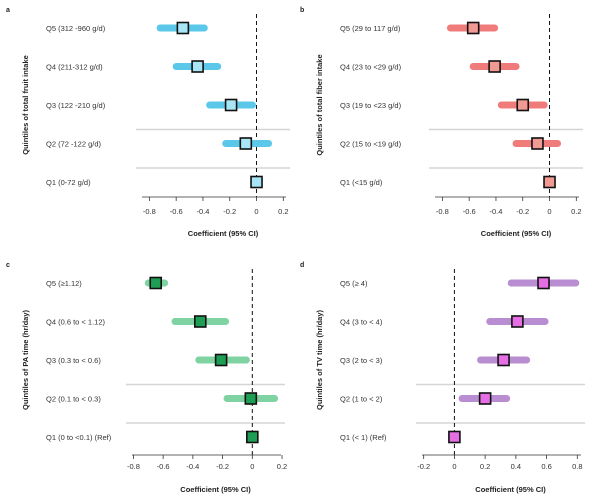  Describe the element at coordinates (319, 359) in the screenshot. I see `y-axis-label: Quintiles of TV time (hr/day)` at that location.